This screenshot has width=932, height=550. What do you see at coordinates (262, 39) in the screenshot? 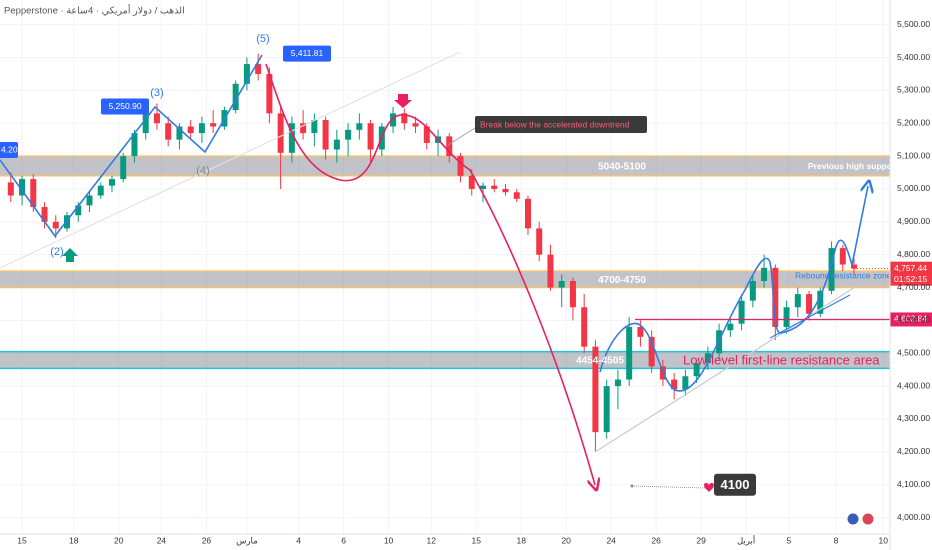
I see `wave-label: (5)` at bounding box center [262, 39].